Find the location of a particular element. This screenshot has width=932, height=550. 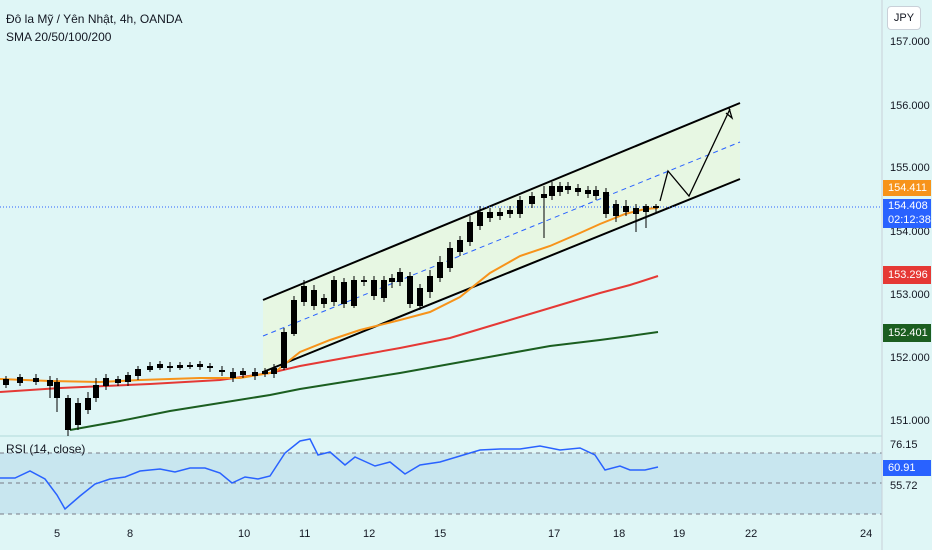

time-tick: 5 is located at coordinates (57, 534).